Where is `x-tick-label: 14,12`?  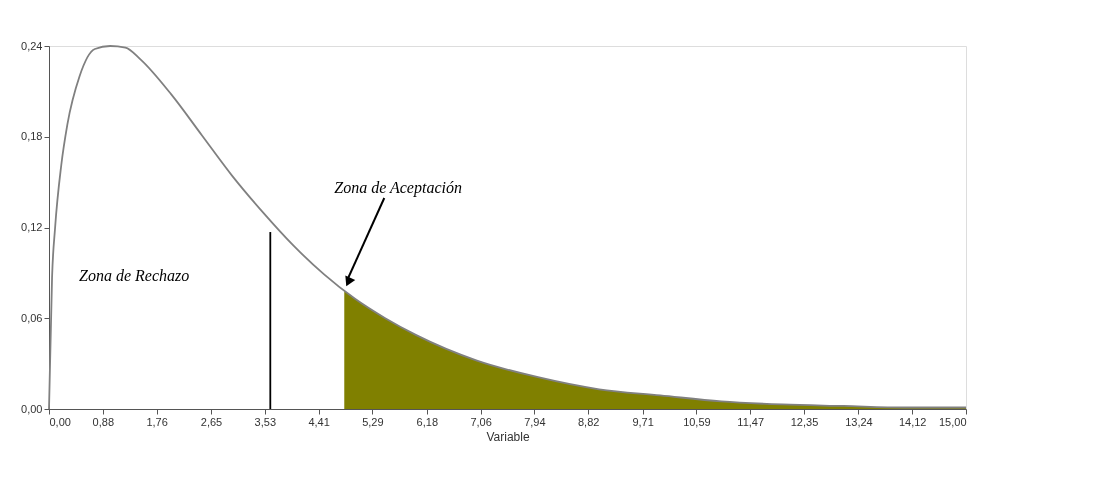
x-tick-label: 14,12 is located at coordinates (912, 421).